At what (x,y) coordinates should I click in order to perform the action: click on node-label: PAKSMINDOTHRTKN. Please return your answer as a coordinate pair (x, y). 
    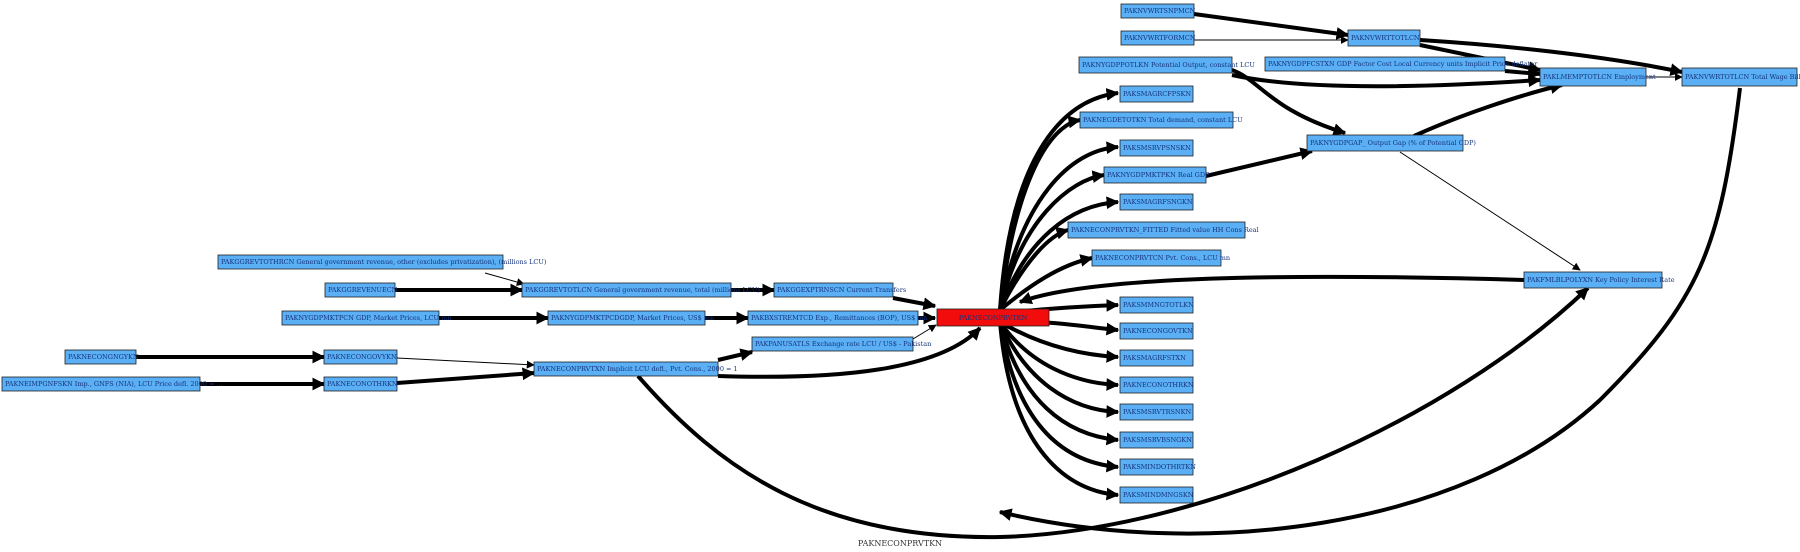
    Looking at the image, I should click on (1159, 467).